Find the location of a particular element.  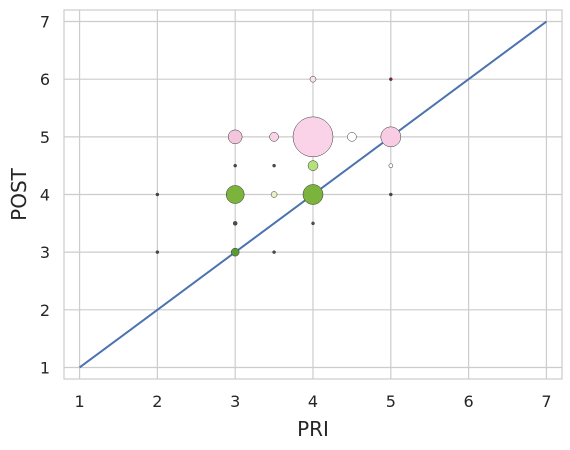

x-tick-label: 4 is located at coordinates (313, 401).